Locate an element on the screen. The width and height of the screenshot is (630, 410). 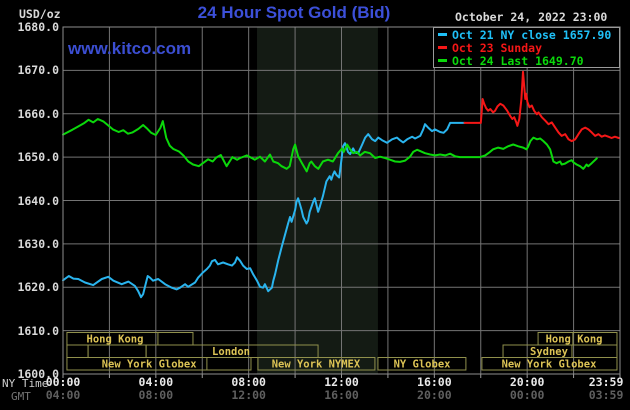
x-axis-gmt-label: 04:00 is located at coordinates (63, 395).